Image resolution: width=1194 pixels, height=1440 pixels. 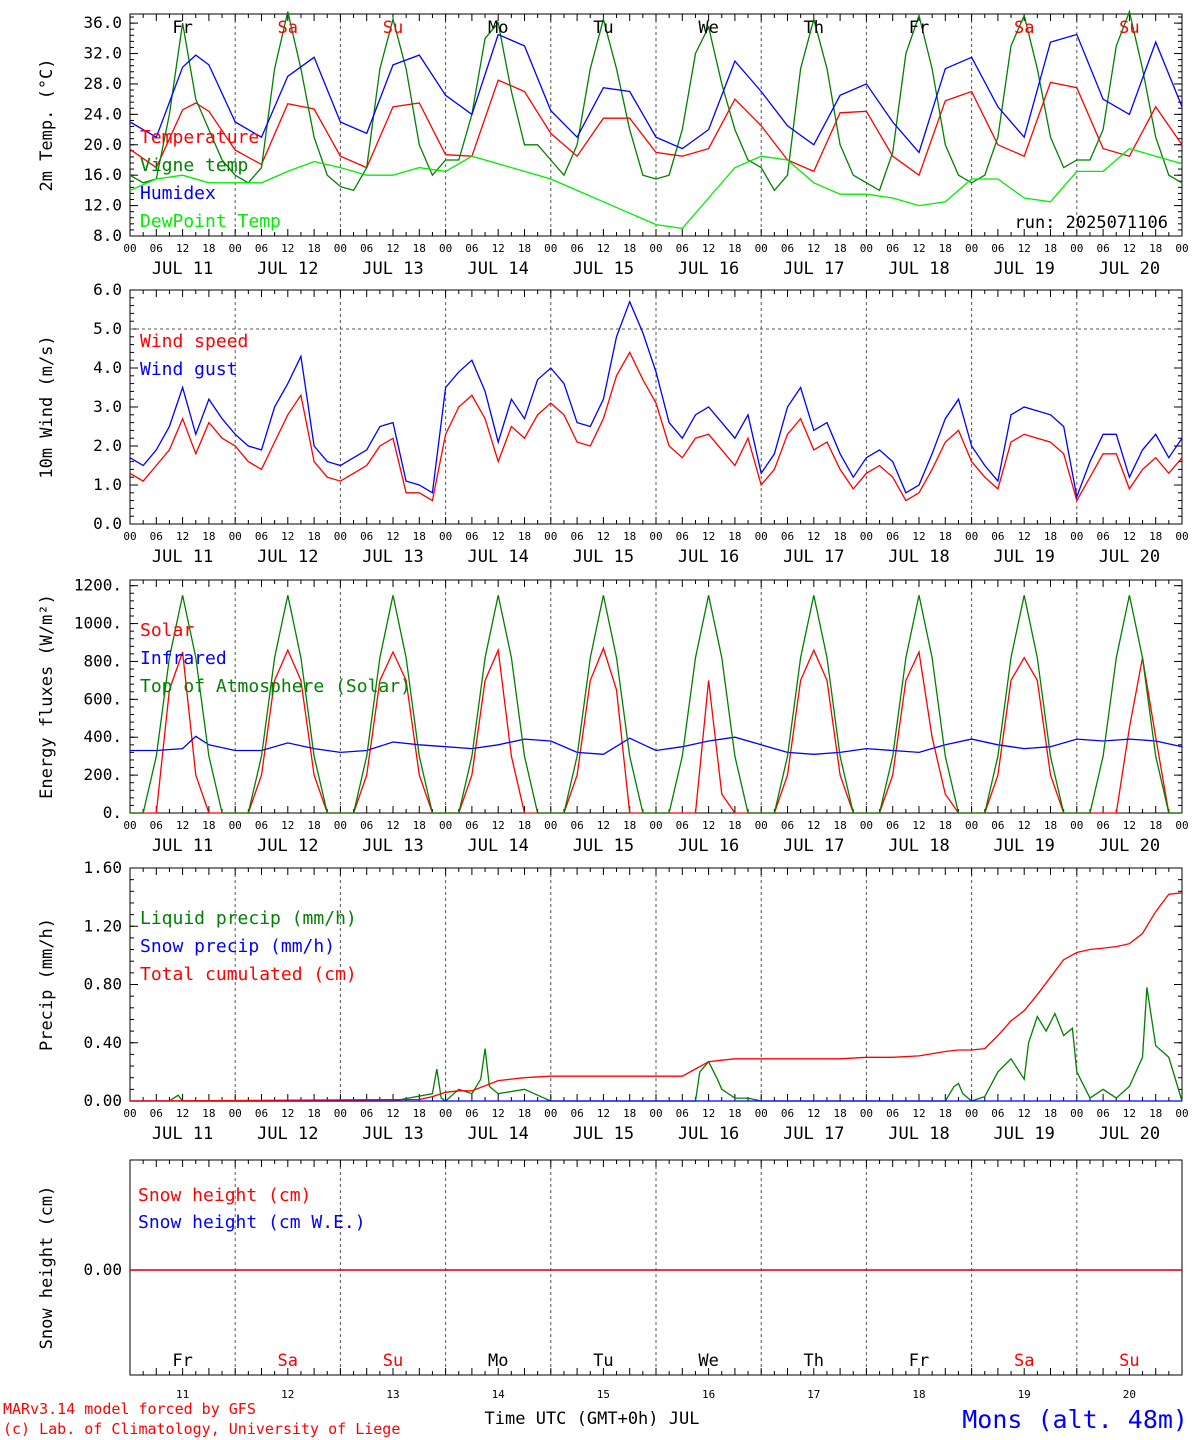 I want to click on legend-entry: Wind gust, so click(x=189, y=369).